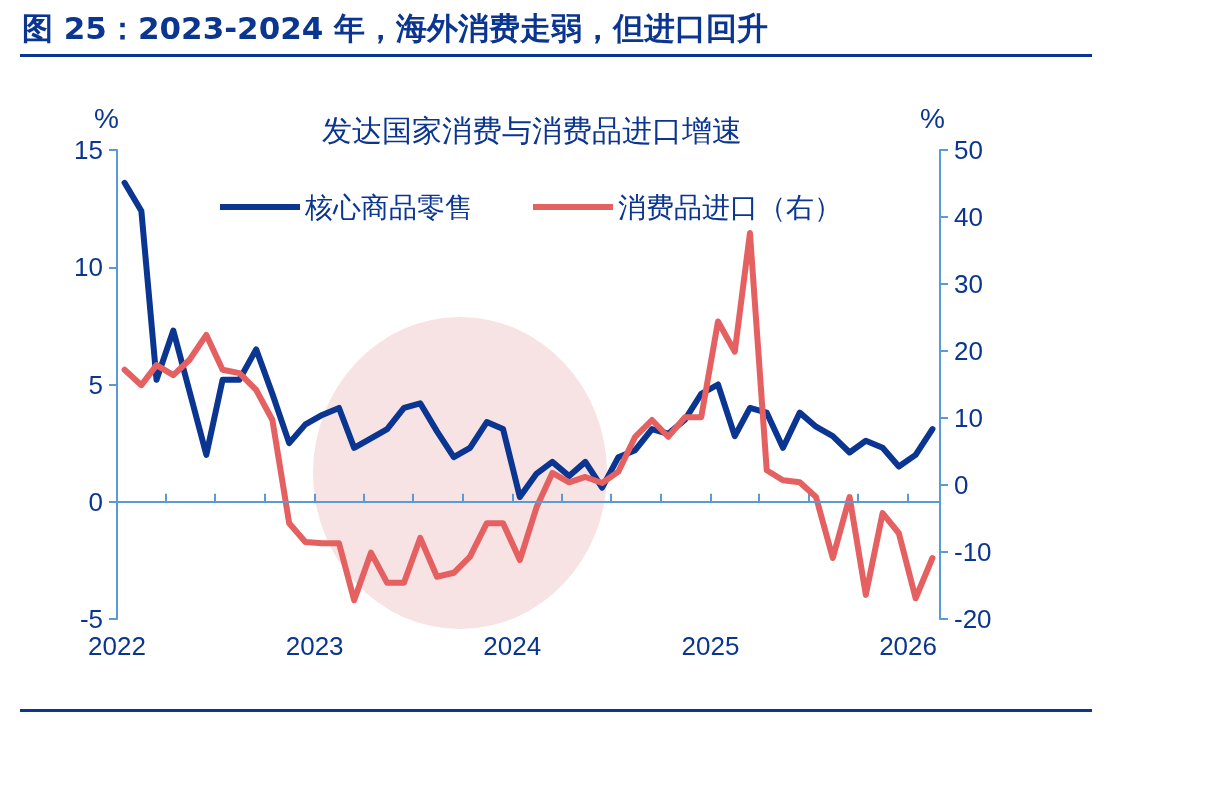 Image resolution: width=1212 pixels, height=787 pixels. What do you see at coordinates (512, 646) in the screenshot?
I see `x-tick-label: 2024` at bounding box center [512, 646].